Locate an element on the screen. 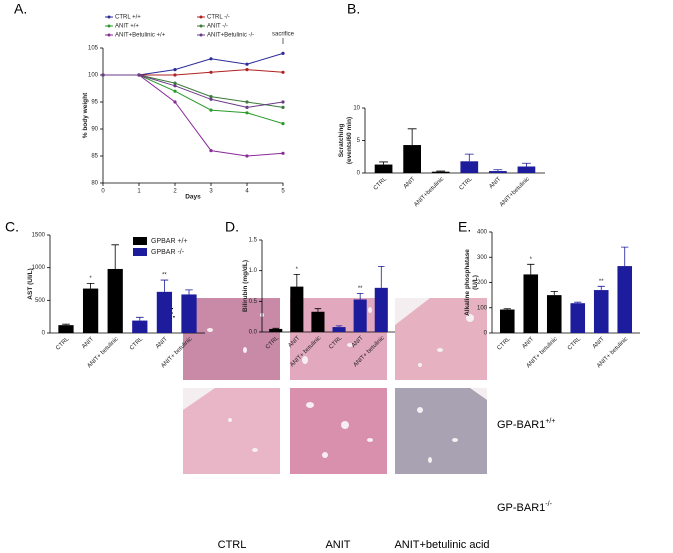 The width and height of the screenshot is (673, 553). axis-title-line: (U/L) is located at coordinates (475, 282).